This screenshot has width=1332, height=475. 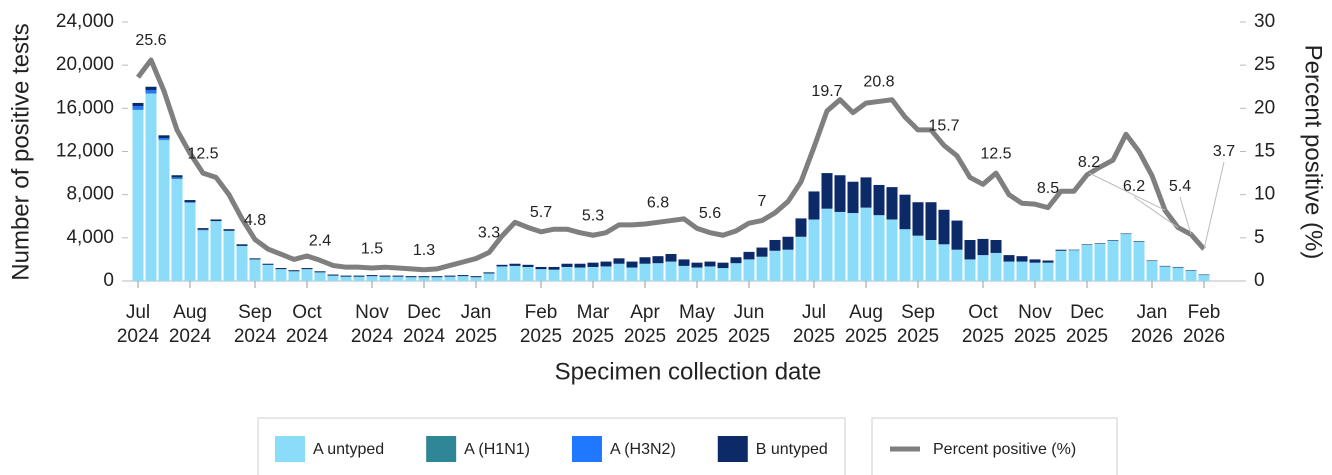 I want to click on x-tick-label: Nov 2024, so click(x=372, y=324).